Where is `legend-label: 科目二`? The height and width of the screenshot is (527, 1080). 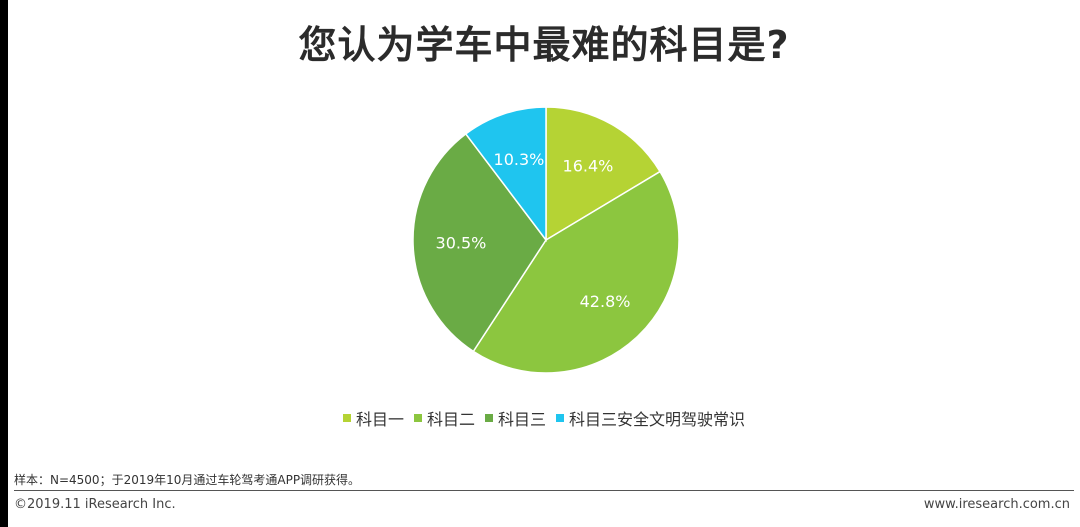 legend-label: 科目二 is located at coordinates (450, 419).